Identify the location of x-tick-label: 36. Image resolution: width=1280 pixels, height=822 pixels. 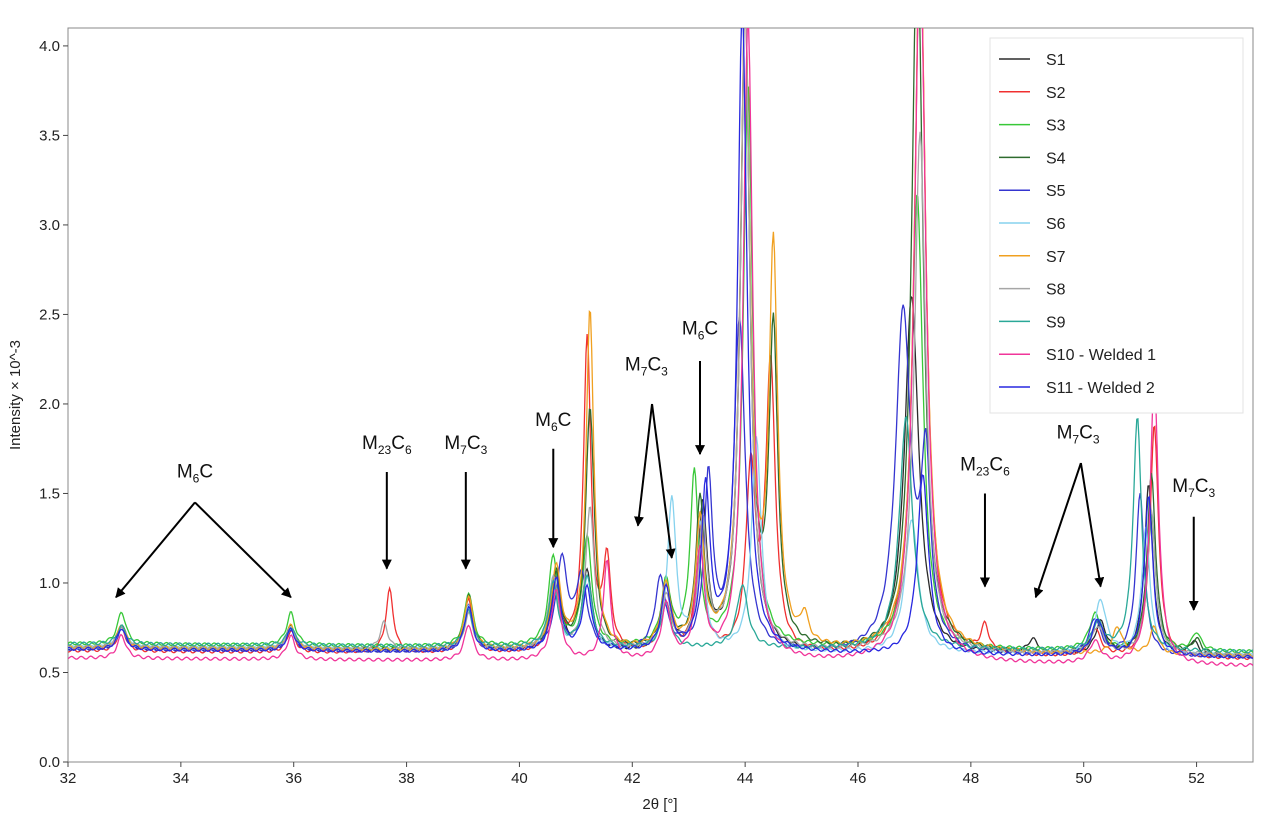
(293, 778).